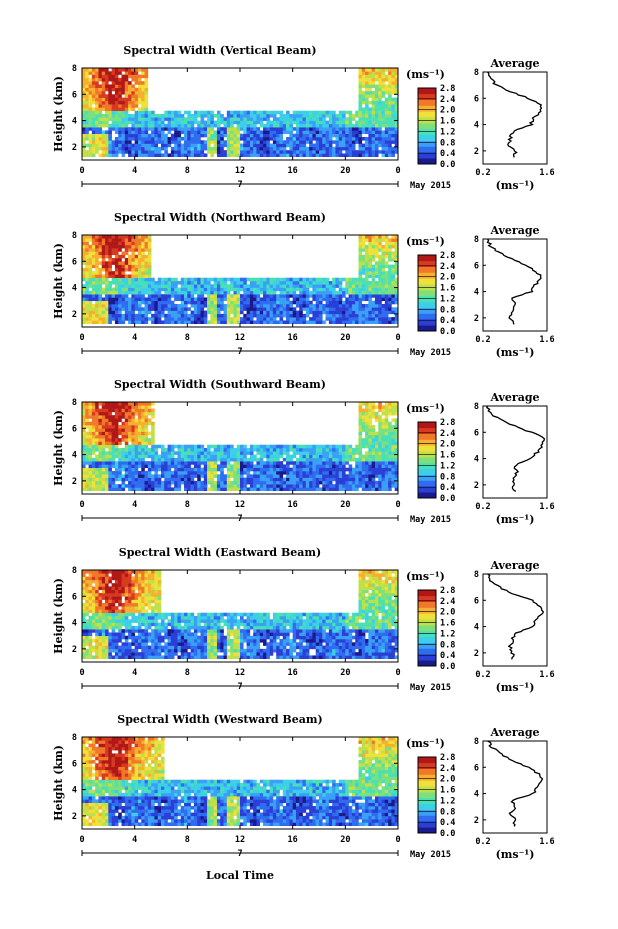  Describe the element at coordinates (514, 281) in the screenshot. I see `average-profile-line` at that location.